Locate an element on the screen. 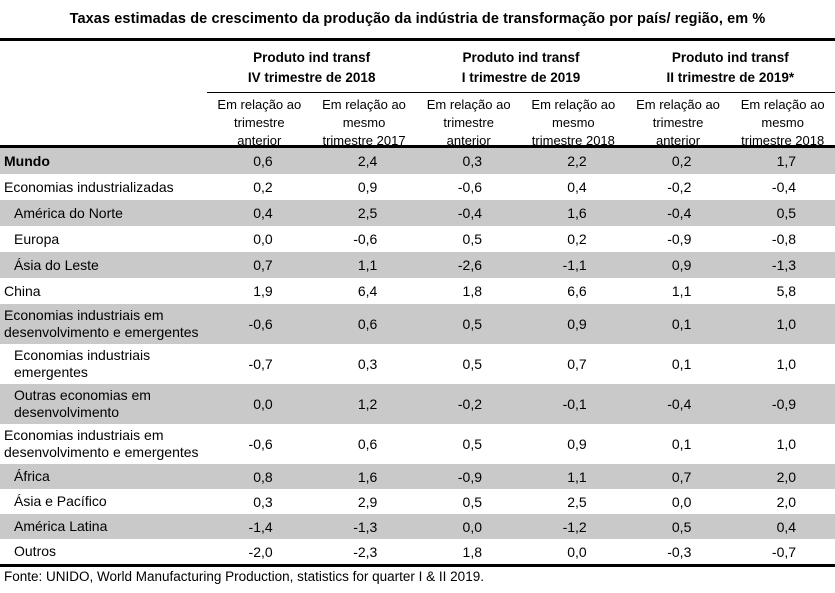  value-cell: 2,9 is located at coordinates (367, 501).